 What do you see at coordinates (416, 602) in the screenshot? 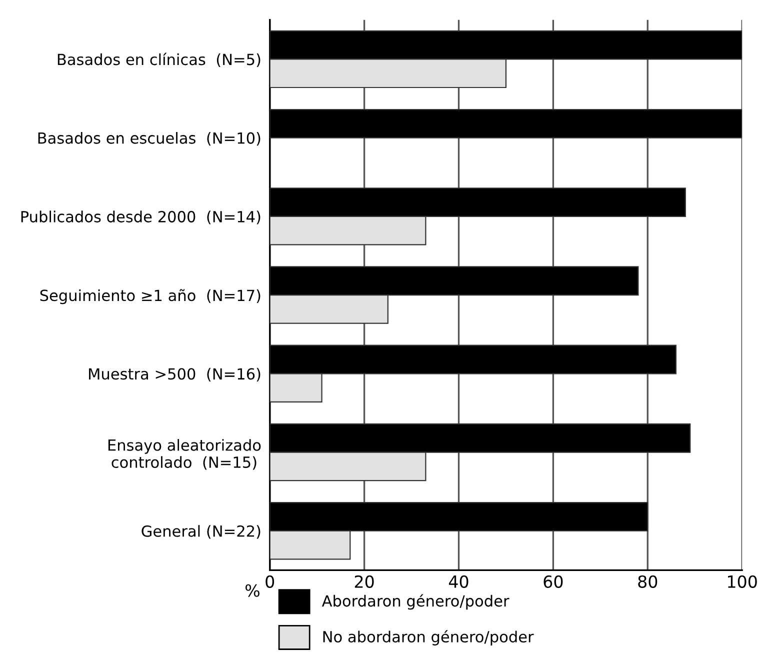
I see `legend-label: Abordaron género/poder` at bounding box center [416, 602].